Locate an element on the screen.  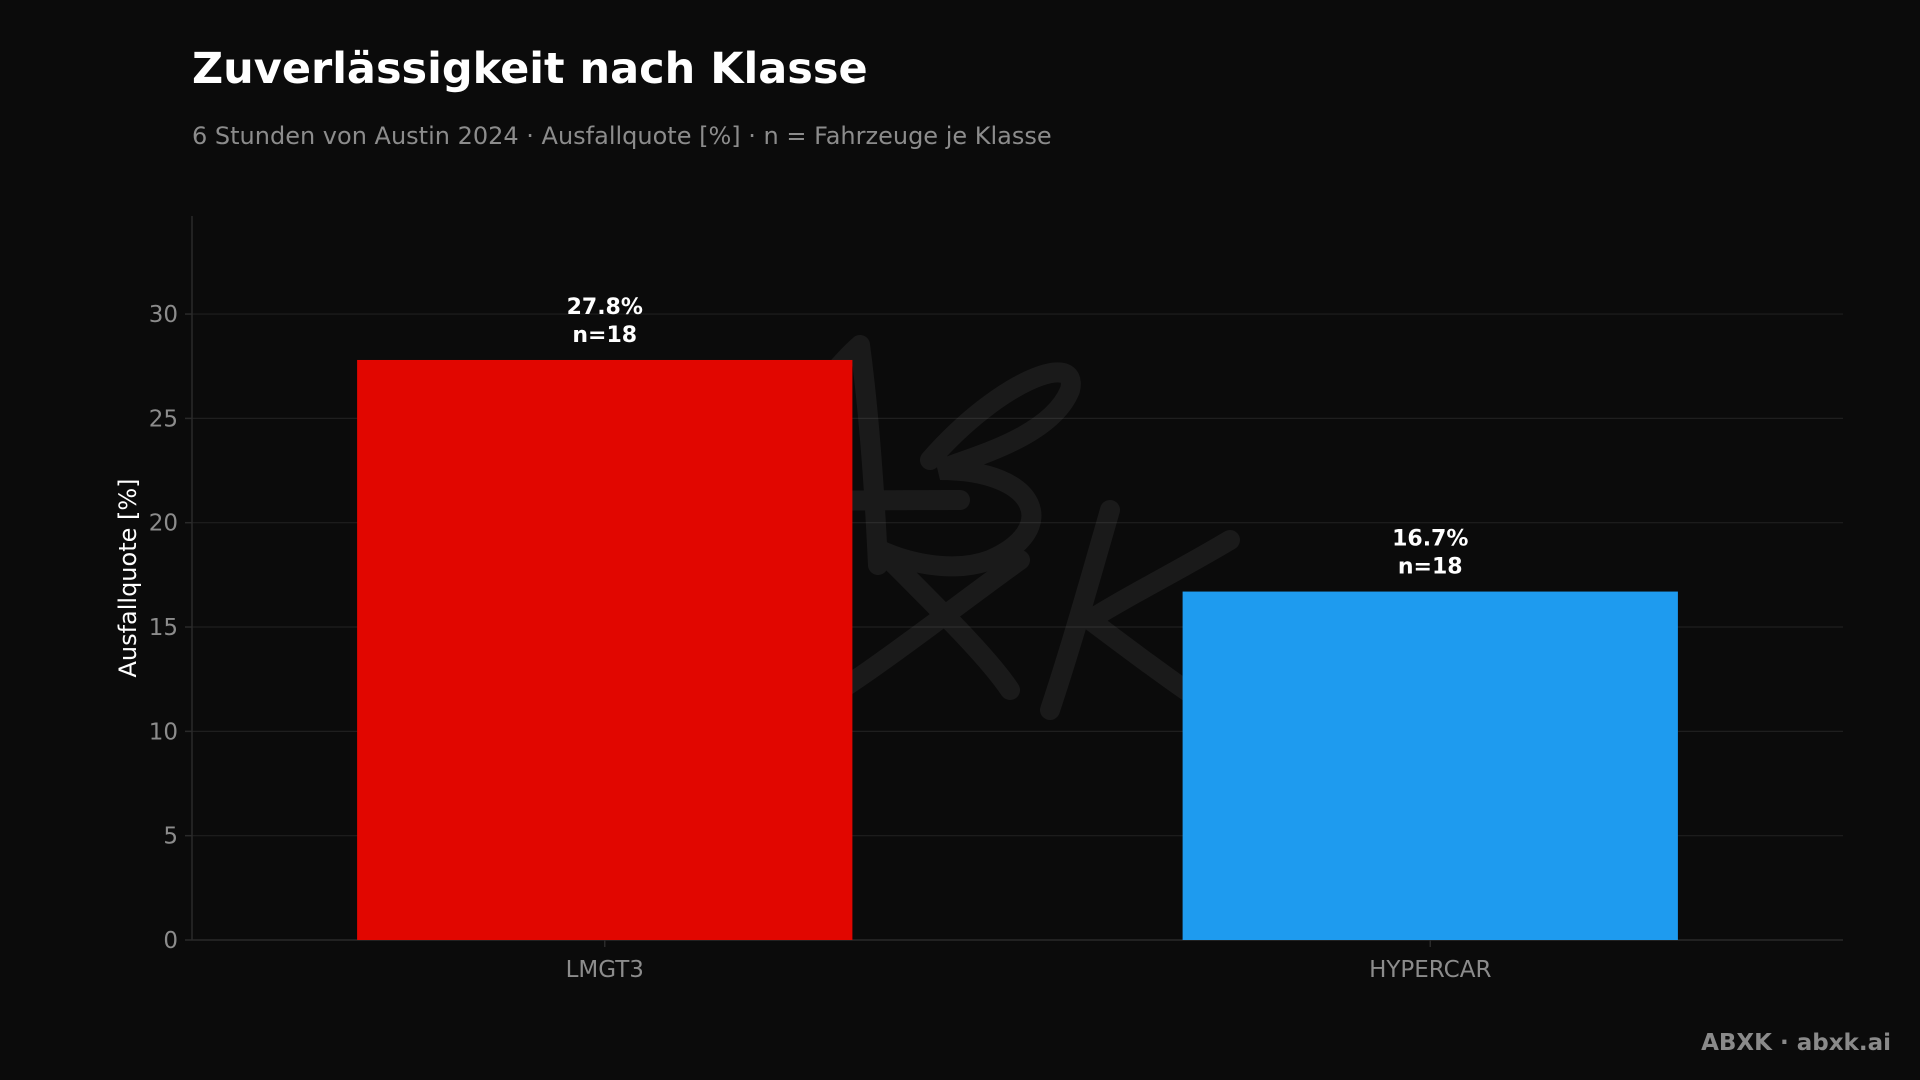
y-tick-label: 5 is located at coordinates (170, 837).